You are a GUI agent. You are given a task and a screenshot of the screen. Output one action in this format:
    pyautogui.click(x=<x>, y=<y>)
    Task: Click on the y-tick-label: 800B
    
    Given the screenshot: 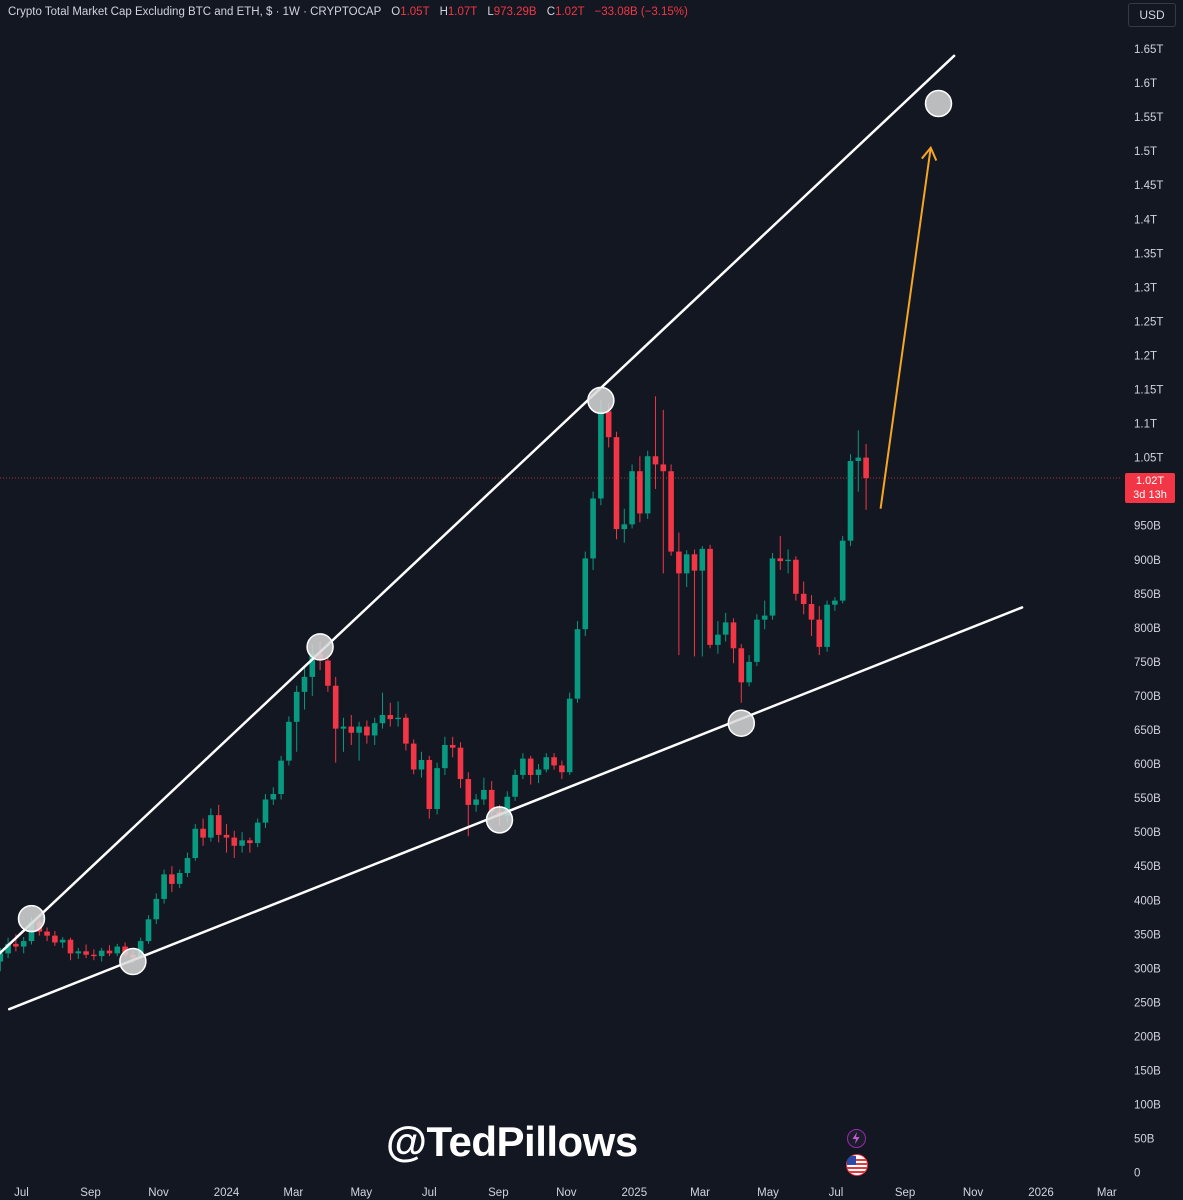 What is the action you would take?
    pyautogui.click(x=1147, y=629)
    